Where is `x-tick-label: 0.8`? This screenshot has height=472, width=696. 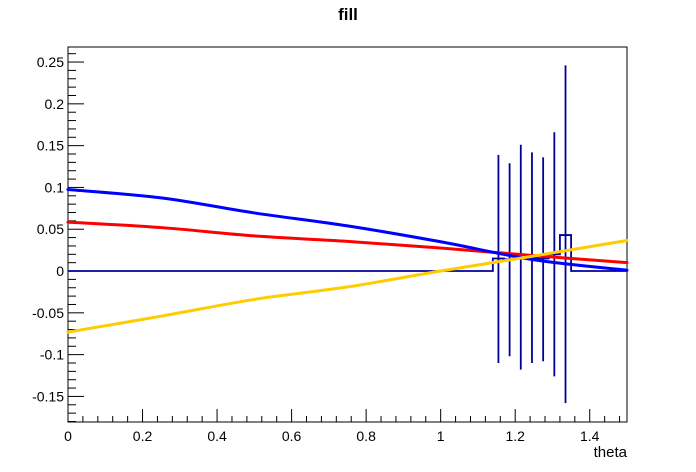 x-tick-label: 0.8 is located at coordinates (366, 436).